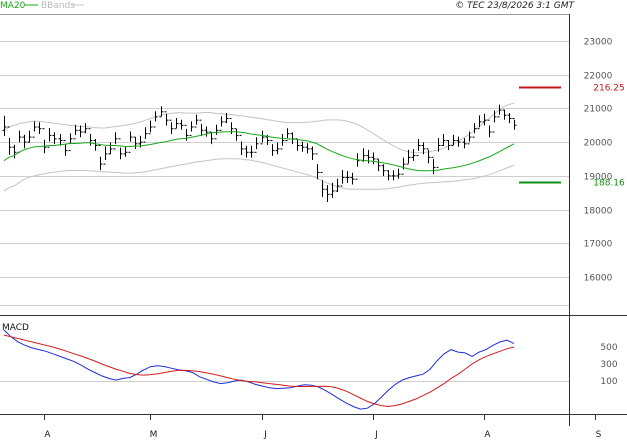 The image size is (627, 440). I want to click on price-tick-label: 19000, so click(598, 178).